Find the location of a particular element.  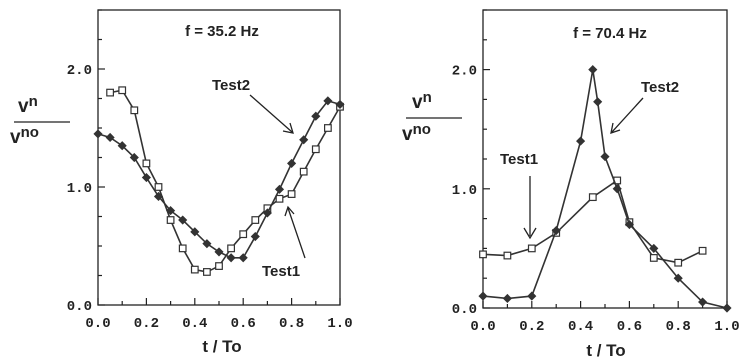

chart-title-left: f = 35.2 Hz is located at coordinates (222, 31).